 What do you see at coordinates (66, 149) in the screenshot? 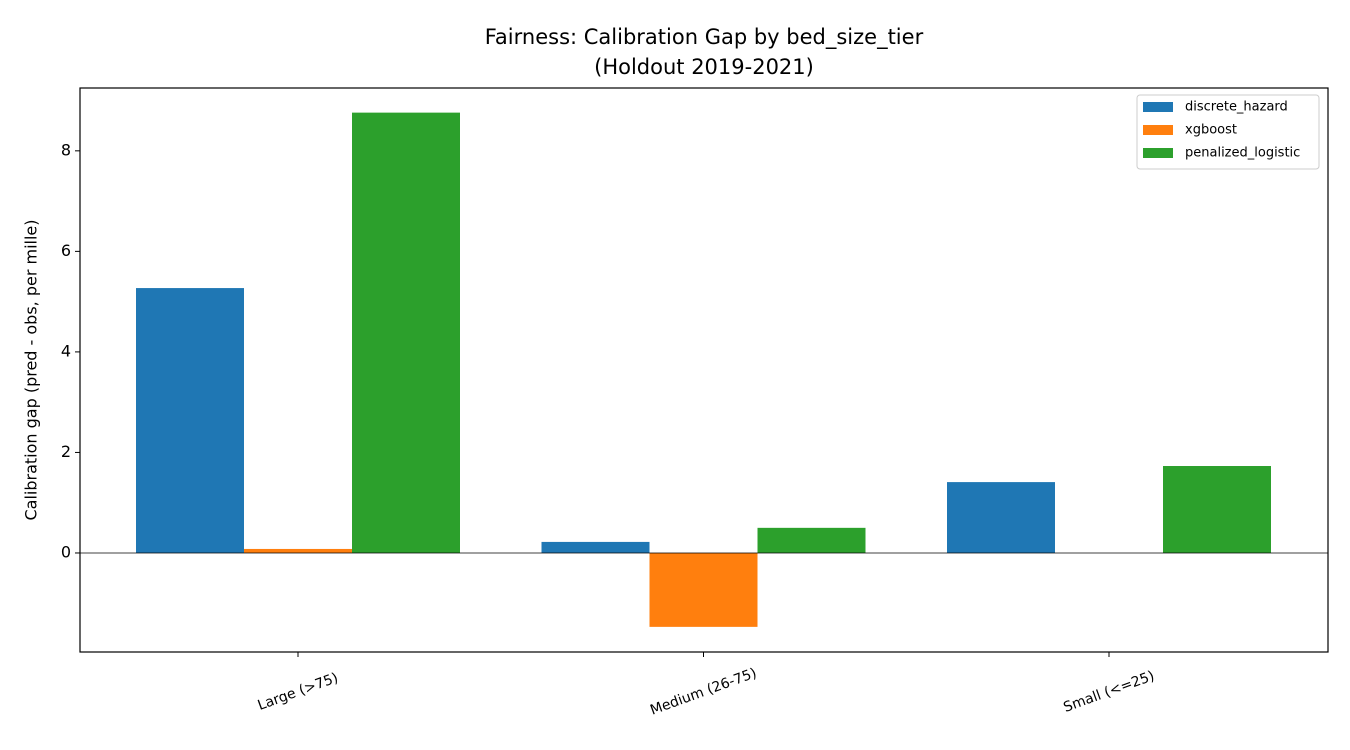
I see `y-tick-label: 8` at bounding box center [66, 149].